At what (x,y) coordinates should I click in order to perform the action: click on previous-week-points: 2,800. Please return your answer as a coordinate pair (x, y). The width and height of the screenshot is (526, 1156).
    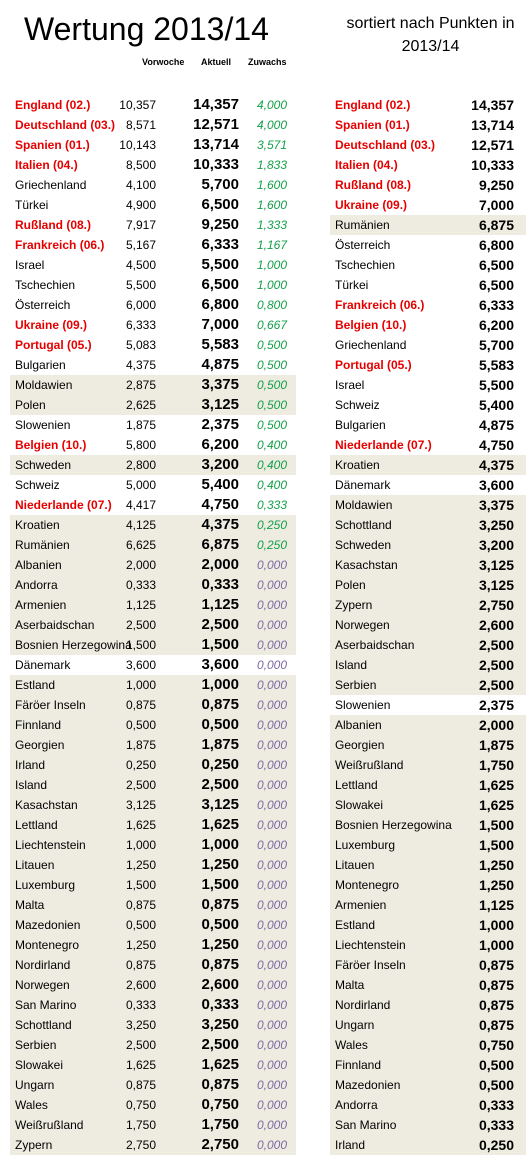
    Looking at the image, I should click on (140, 465).